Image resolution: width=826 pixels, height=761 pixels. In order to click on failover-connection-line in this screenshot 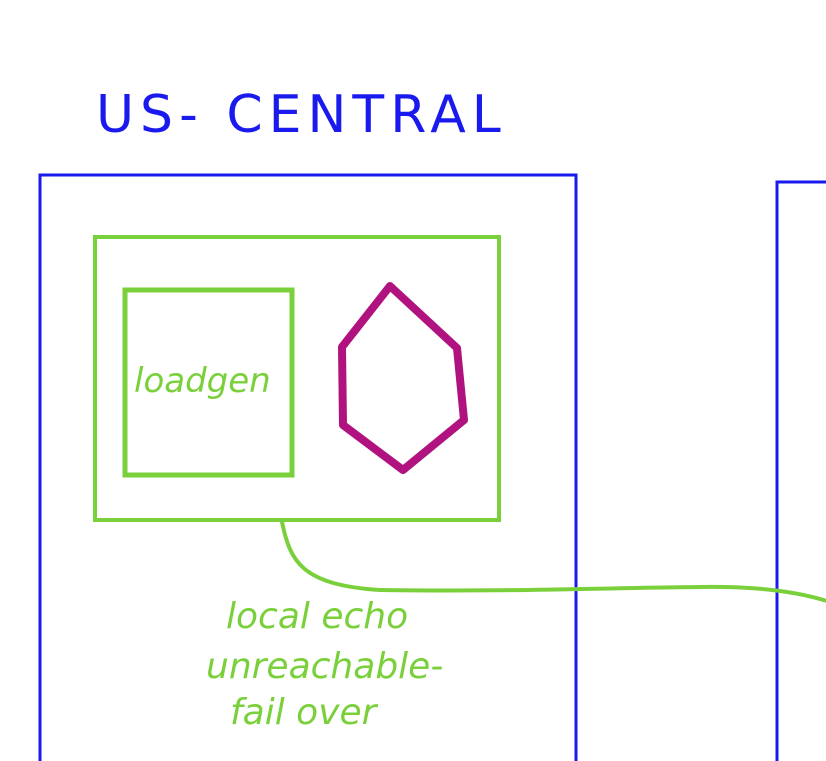, I will do `click(553, 561)`.